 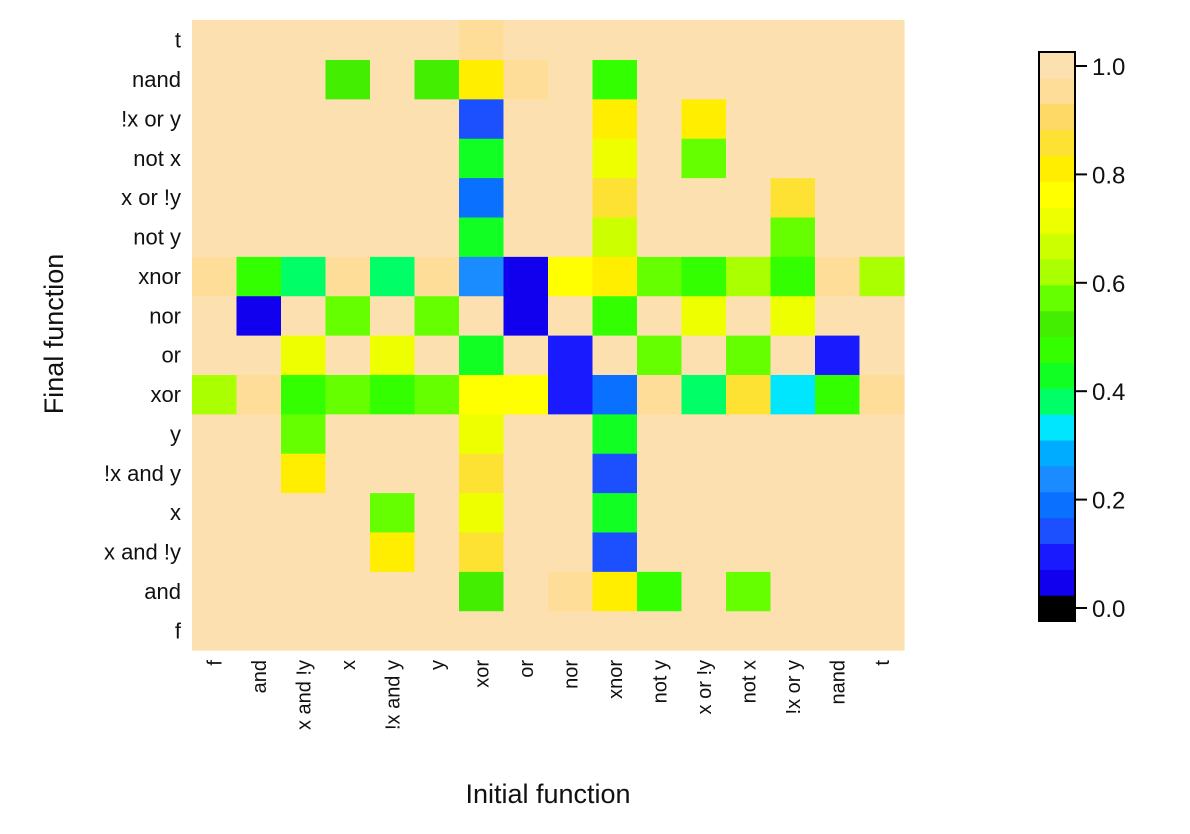 I want to click on x-tick-label: and, so click(x=260, y=676).